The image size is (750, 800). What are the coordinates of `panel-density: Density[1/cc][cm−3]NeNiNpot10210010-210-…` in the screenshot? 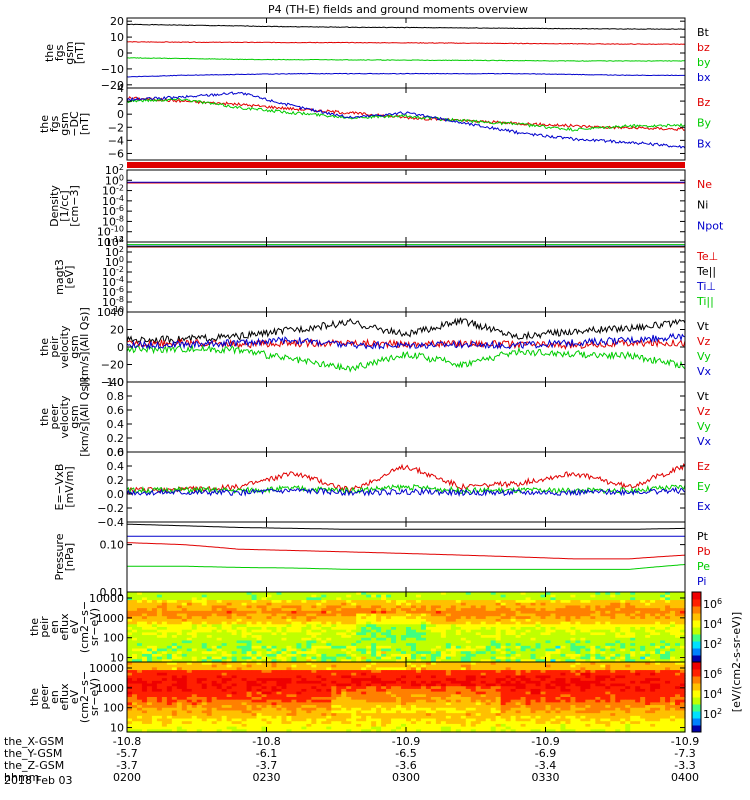 It's located at (386, 206).